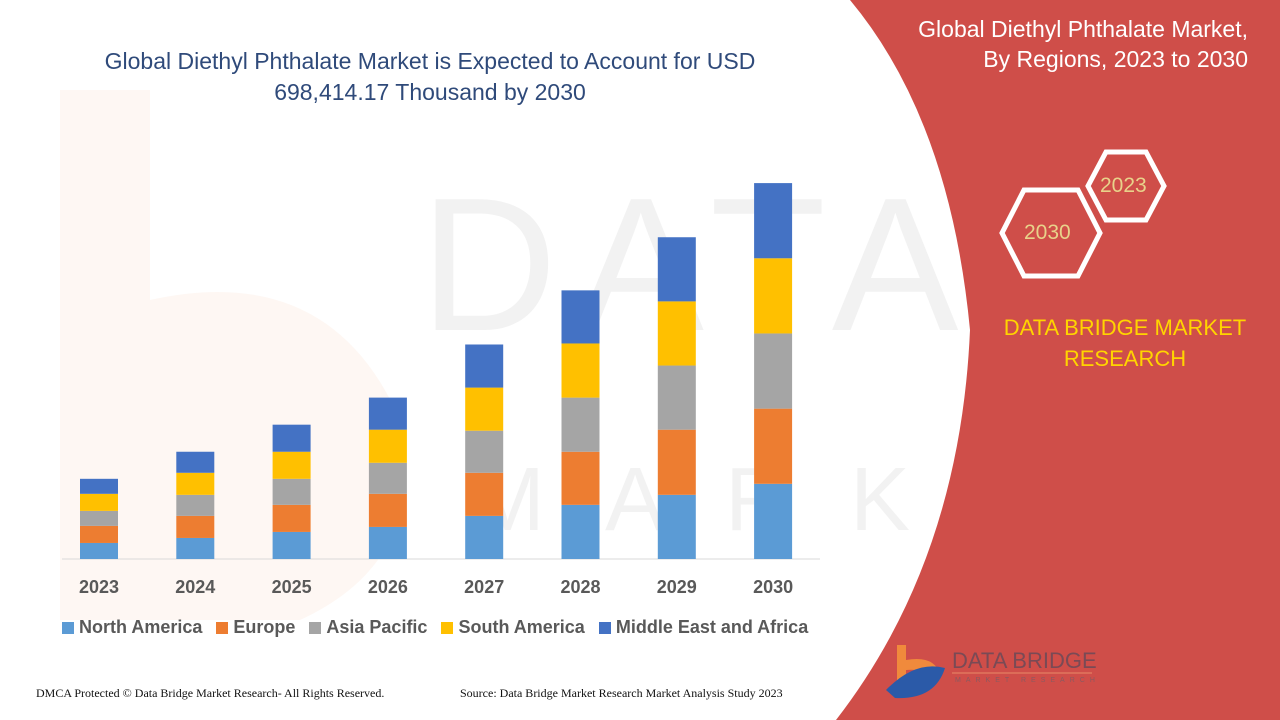 The width and height of the screenshot is (1280, 720). Describe the element at coordinates (195, 526) in the screenshot. I see `bar-segment-europe-2024` at that location.